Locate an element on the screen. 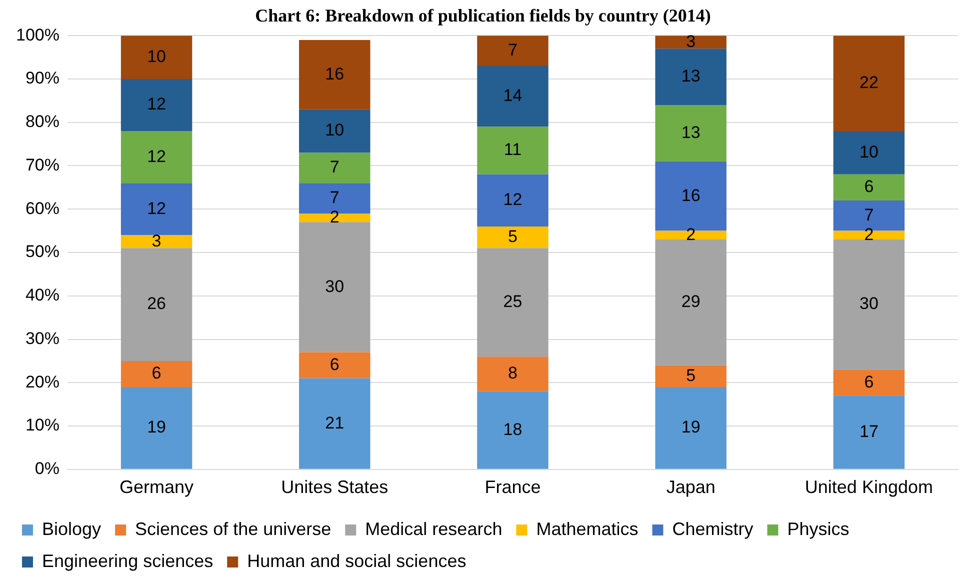 The width and height of the screenshot is (972, 585). data-label: 29 is located at coordinates (690, 302).